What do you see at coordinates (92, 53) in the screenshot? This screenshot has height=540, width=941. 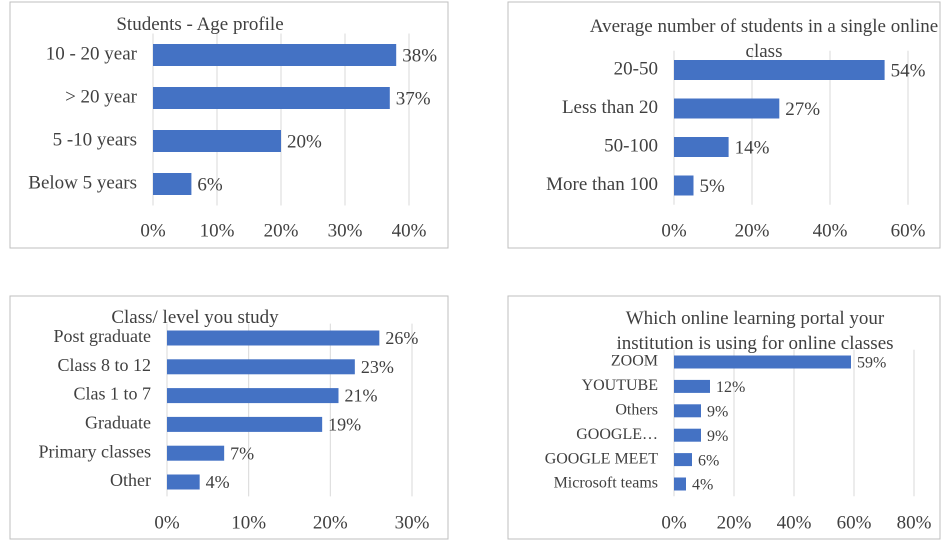 I see `category-label: 10 - 20 year` at bounding box center [92, 53].